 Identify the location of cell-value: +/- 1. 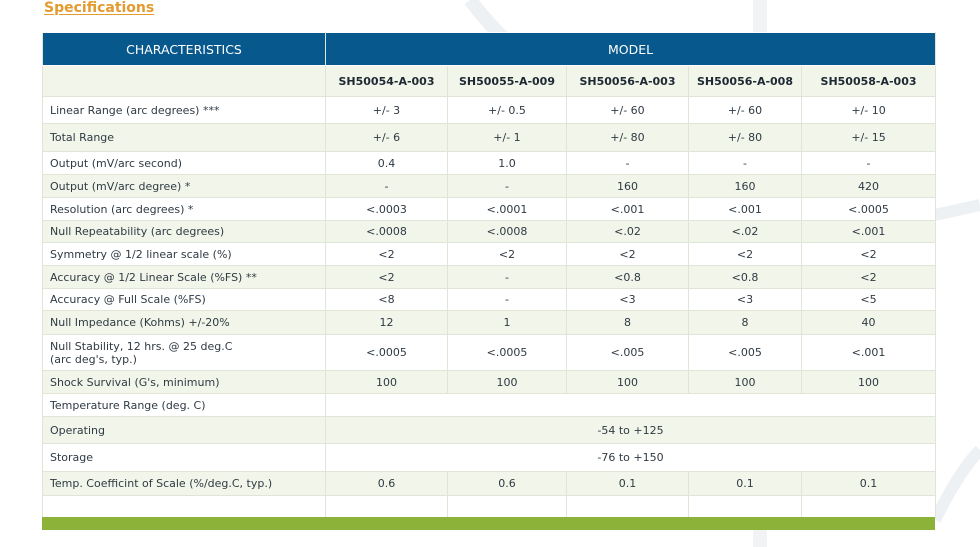
(507, 137).